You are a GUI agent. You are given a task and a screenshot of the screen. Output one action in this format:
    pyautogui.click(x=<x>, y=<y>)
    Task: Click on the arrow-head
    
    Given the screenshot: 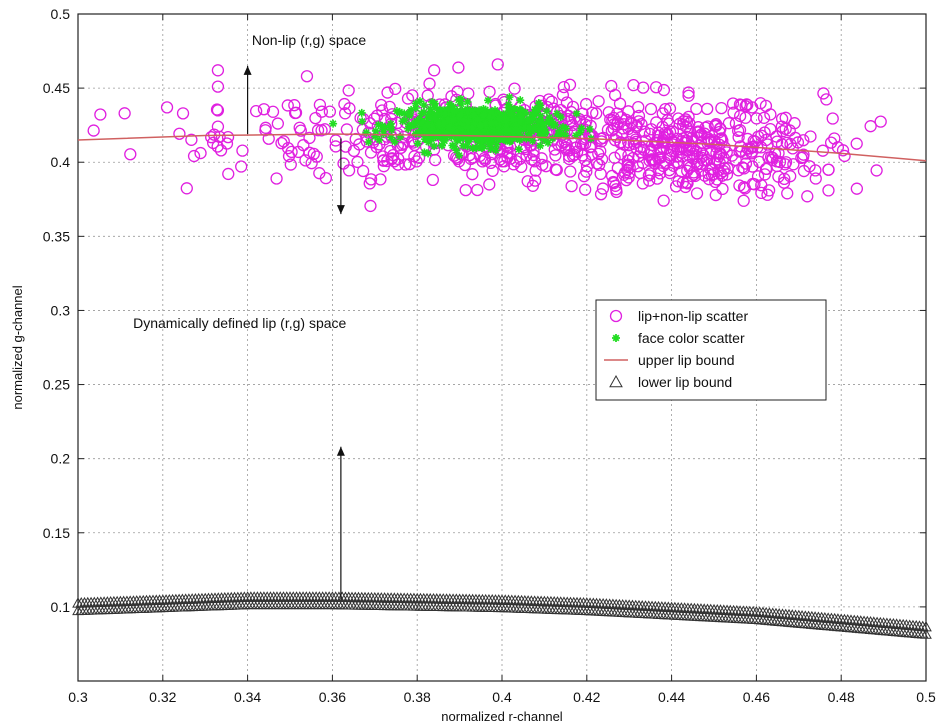 What is the action you would take?
    pyautogui.click(x=340, y=210)
    